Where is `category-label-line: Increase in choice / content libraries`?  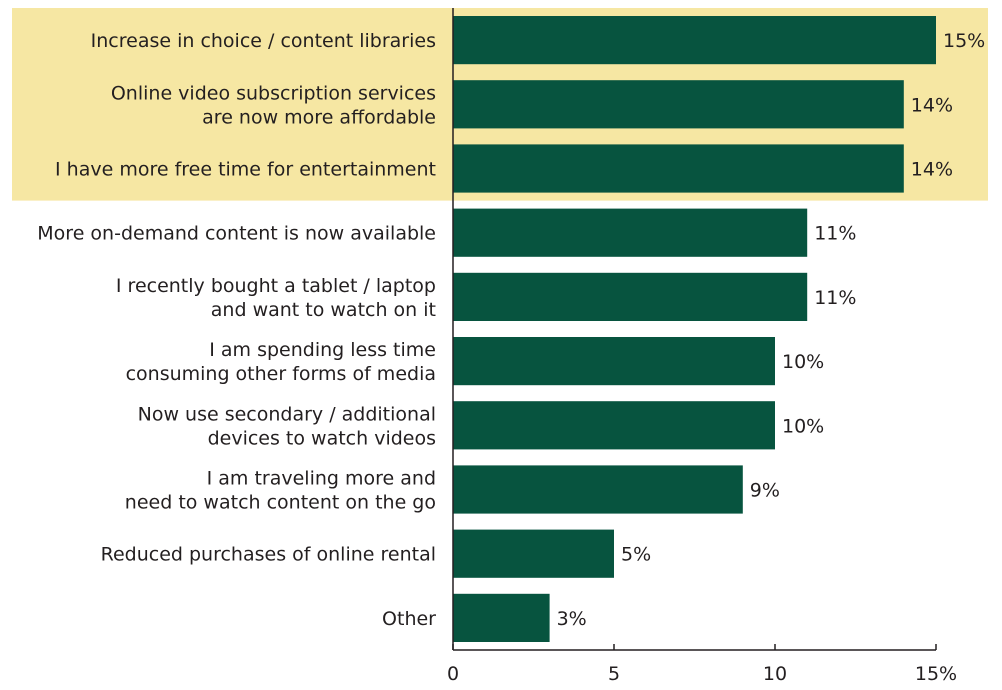
category-label-line: Increase in choice / content libraries is located at coordinates (263, 41).